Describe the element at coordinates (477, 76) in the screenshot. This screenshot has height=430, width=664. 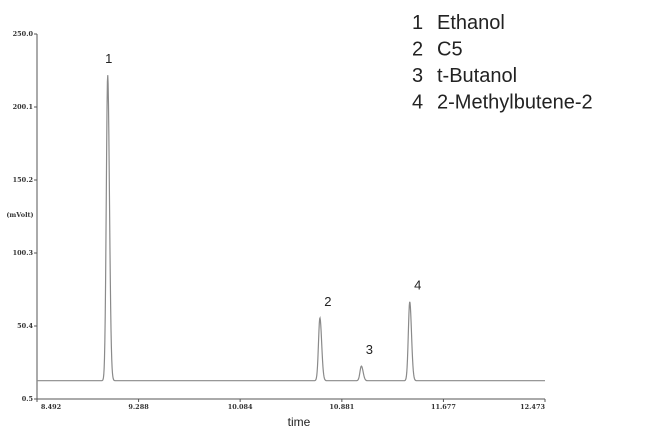
I see `legend-name-3: t-Butanol` at that location.